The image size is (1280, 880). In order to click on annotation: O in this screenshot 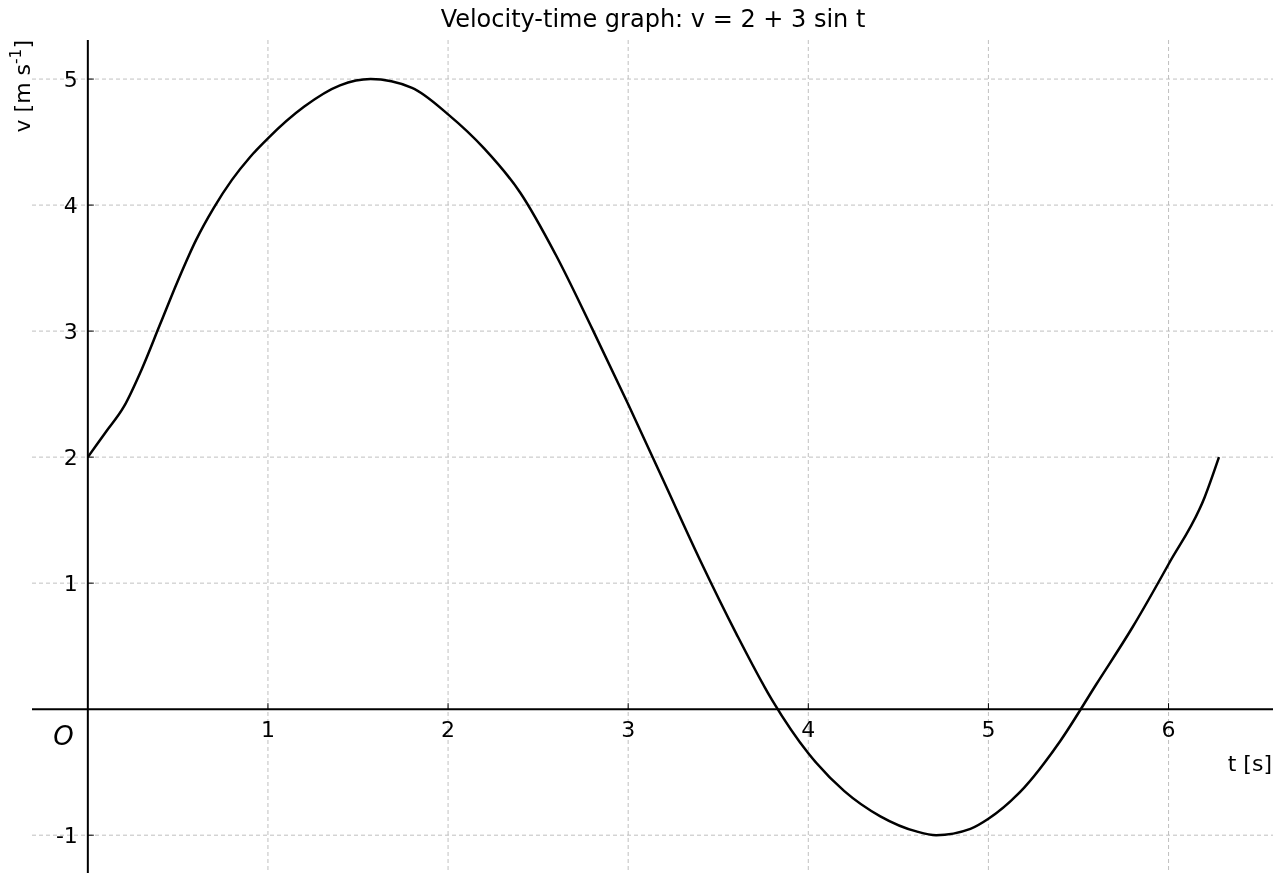, I will do `click(63, 736)`.